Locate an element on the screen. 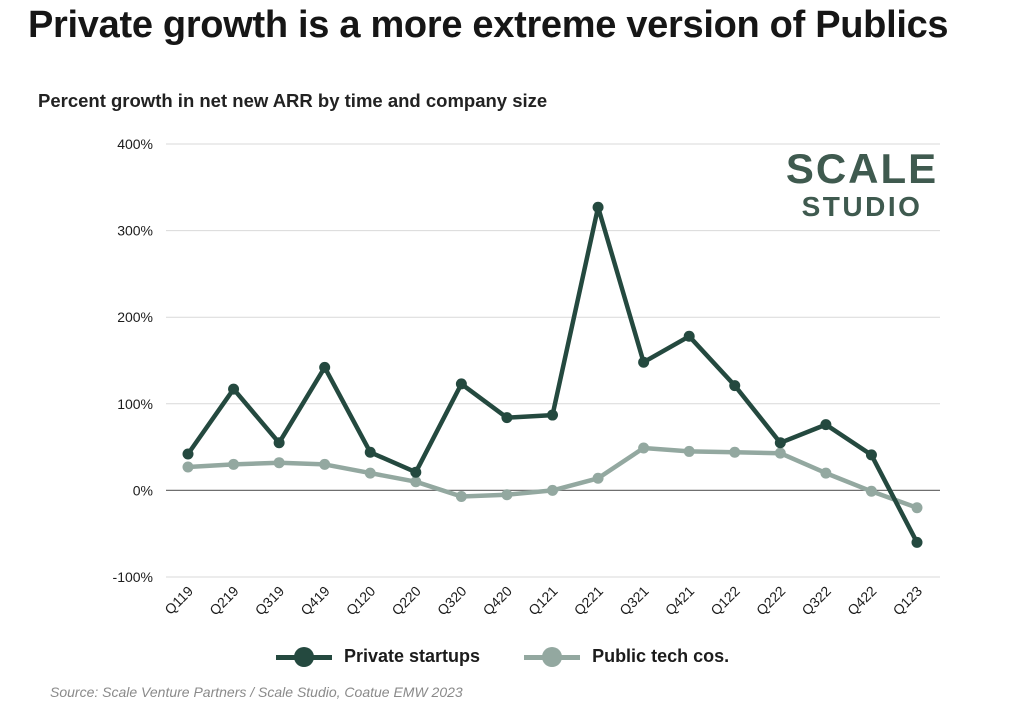  x-tick-label: Q120 is located at coordinates (361, 601).